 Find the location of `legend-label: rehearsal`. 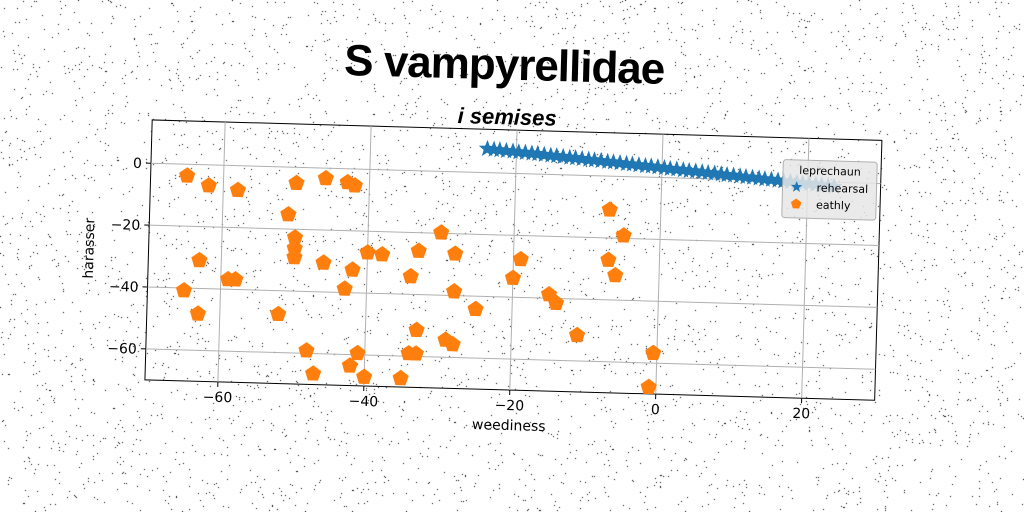

legend-label: rehearsal is located at coordinates (842, 189).